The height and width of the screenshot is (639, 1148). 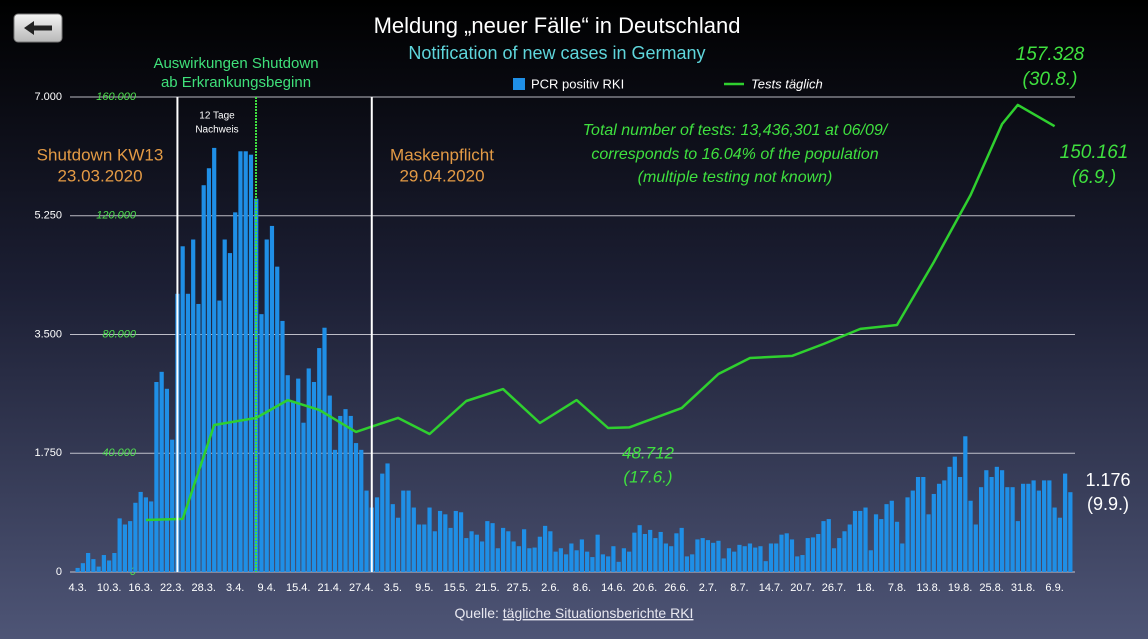 I want to click on point-label: (9.9.), so click(x=1108, y=504).